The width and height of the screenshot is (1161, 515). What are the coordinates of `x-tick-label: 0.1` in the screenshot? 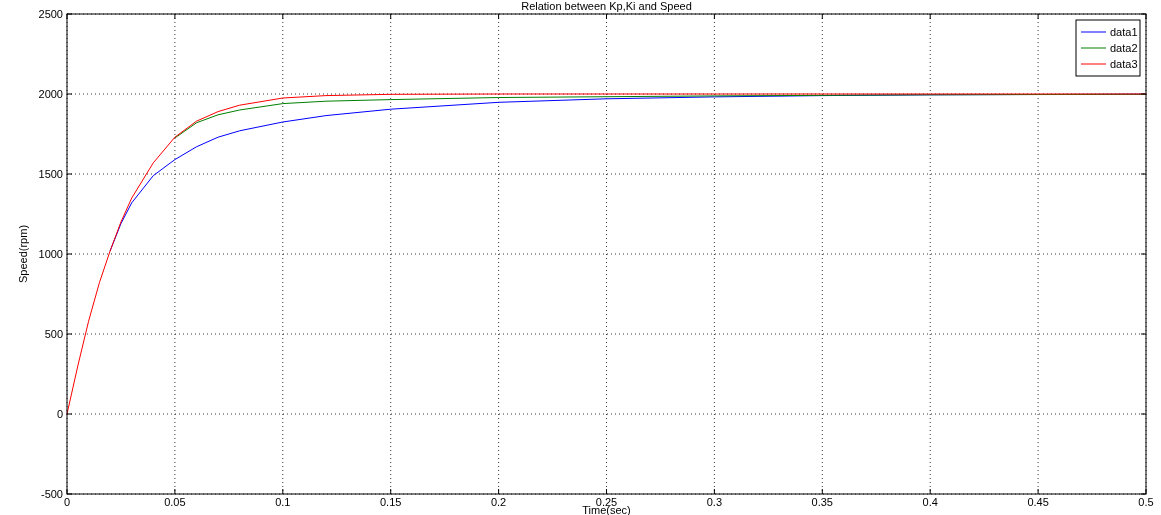 It's located at (283, 502).